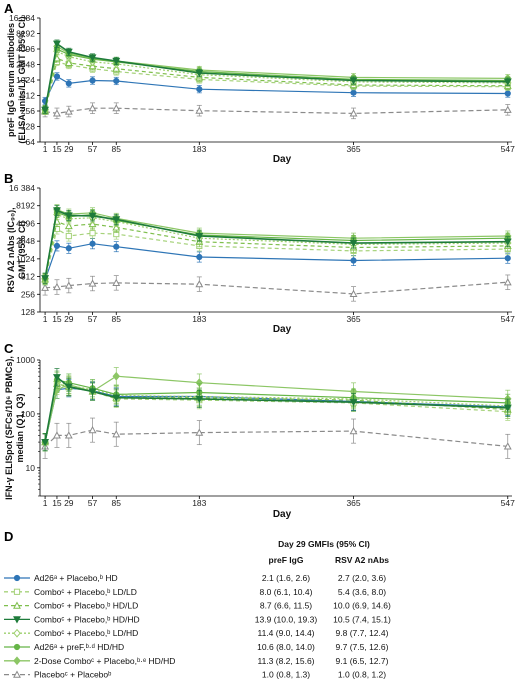 This screenshot has width=520, height=691. What do you see at coordinates (353, 503) in the screenshot?
I see `x-tick-label: 365` at bounding box center [353, 503].